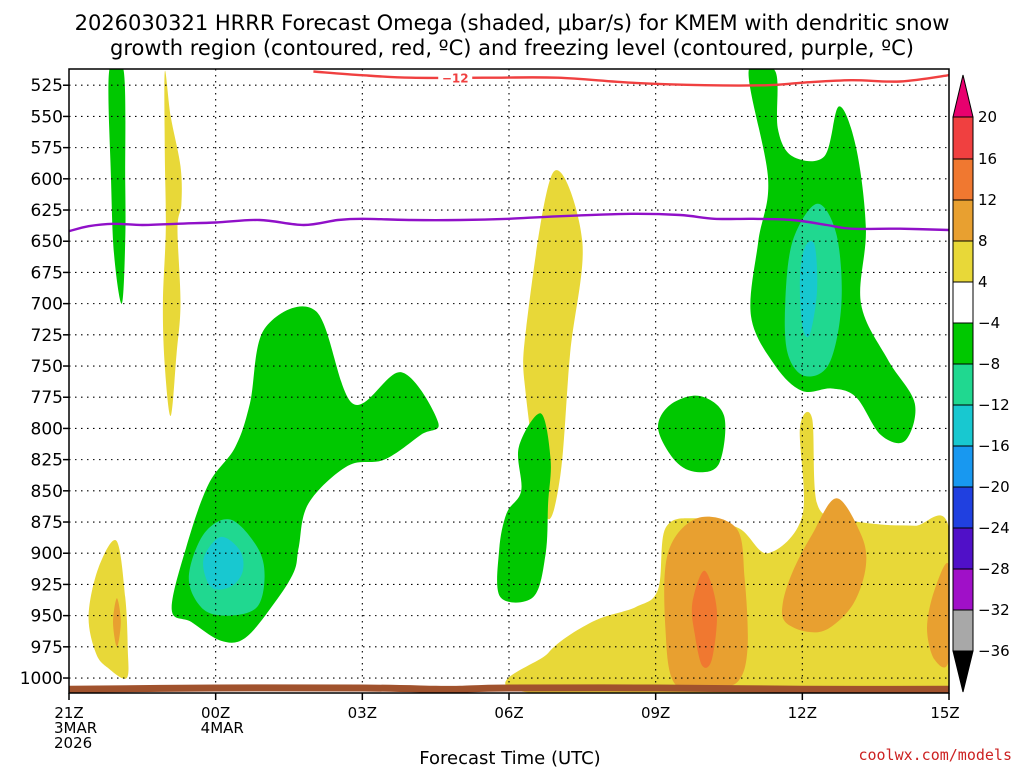 This screenshot has width=1024, height=768. I want to click on y-tick-label-625: 625, so click(47, 211).